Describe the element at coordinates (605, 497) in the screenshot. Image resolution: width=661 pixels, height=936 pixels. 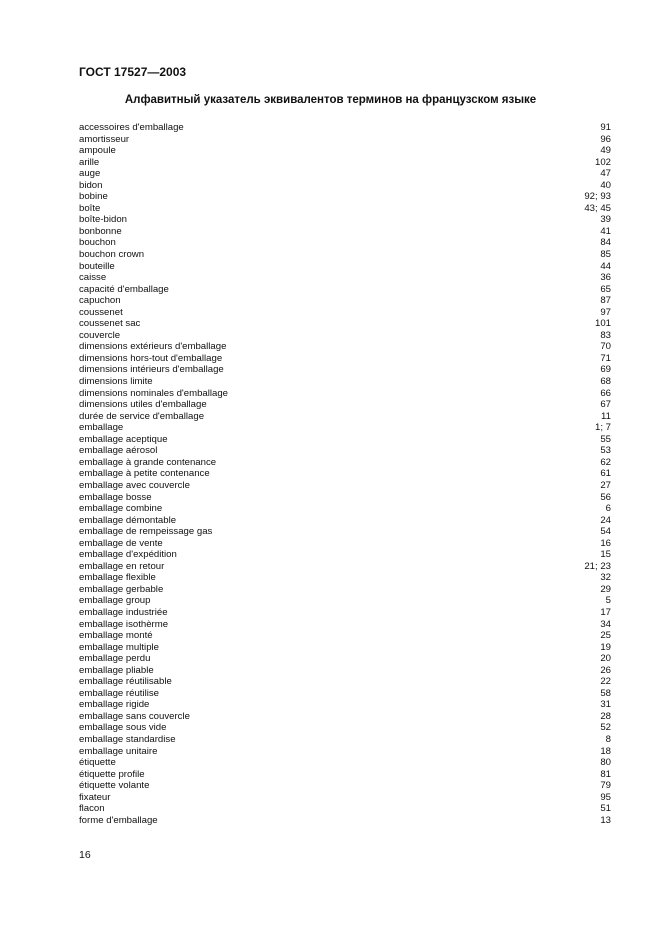
I see `entry-reference: 56` at that location.